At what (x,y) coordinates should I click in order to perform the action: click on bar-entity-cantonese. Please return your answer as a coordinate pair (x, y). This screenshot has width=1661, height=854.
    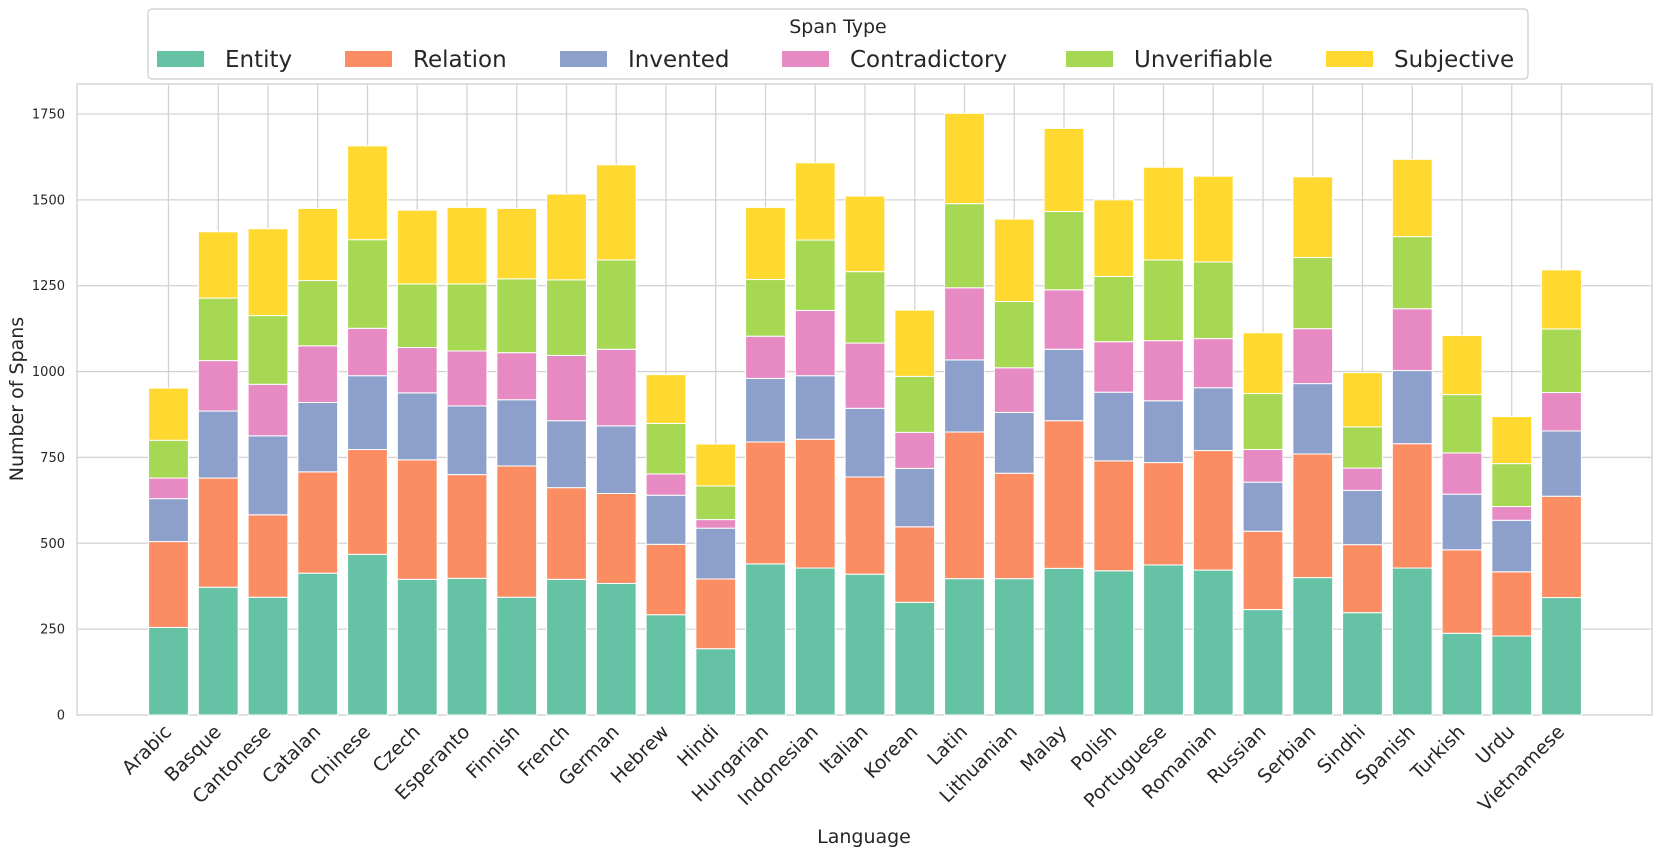
    Looking at the image, I should click on (268, 656).